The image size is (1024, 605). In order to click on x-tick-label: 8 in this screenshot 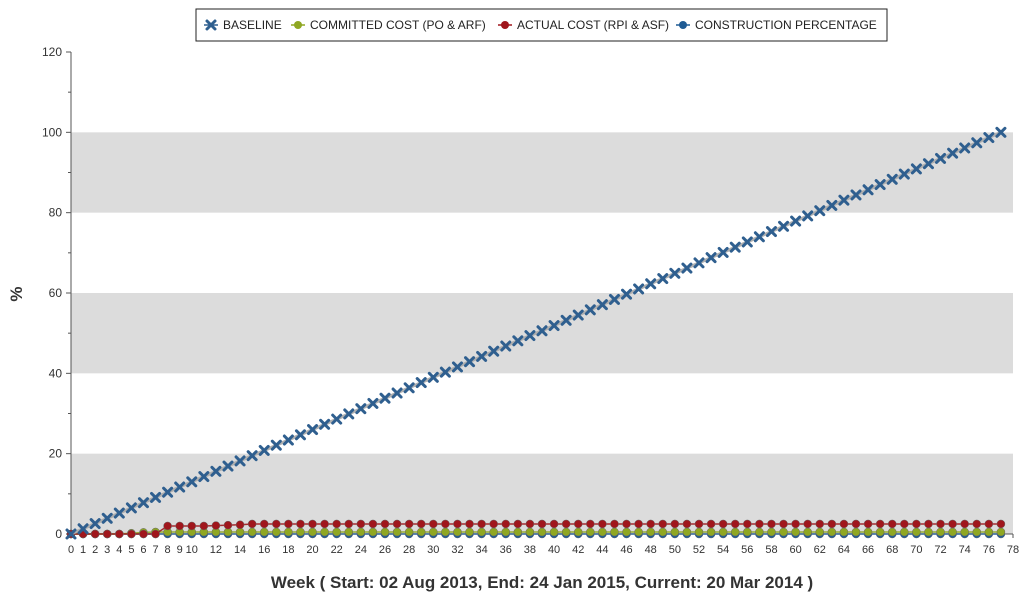, I will do `click(168, 550)`.